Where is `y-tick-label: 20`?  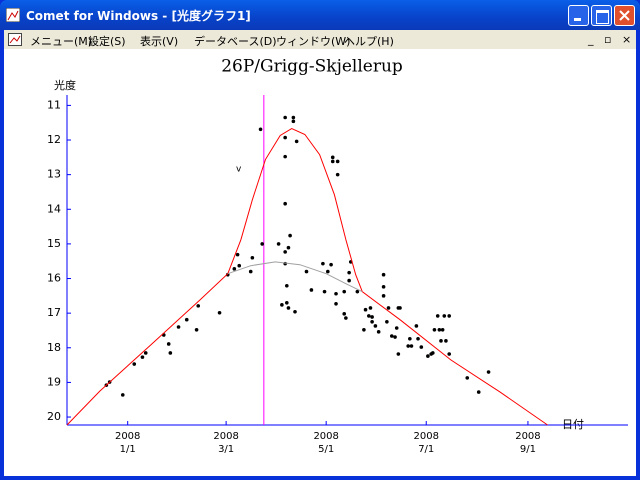 y-tick-label: 20 is located at coordinates (54, 416).